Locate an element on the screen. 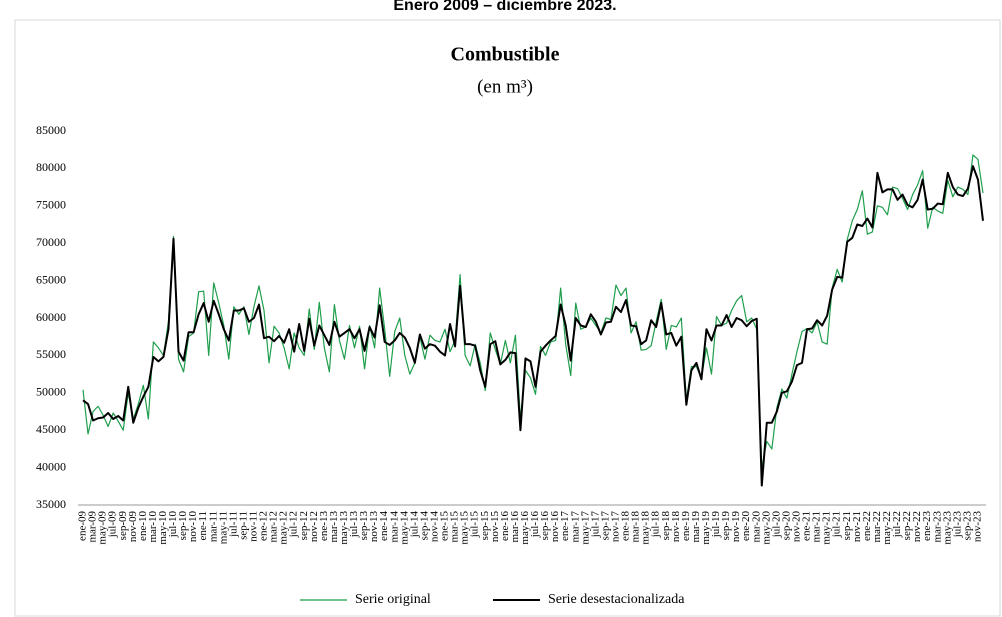 The image size is (1002, 617). x-tick-label: mar-13 is located at coordinates (334, 527).